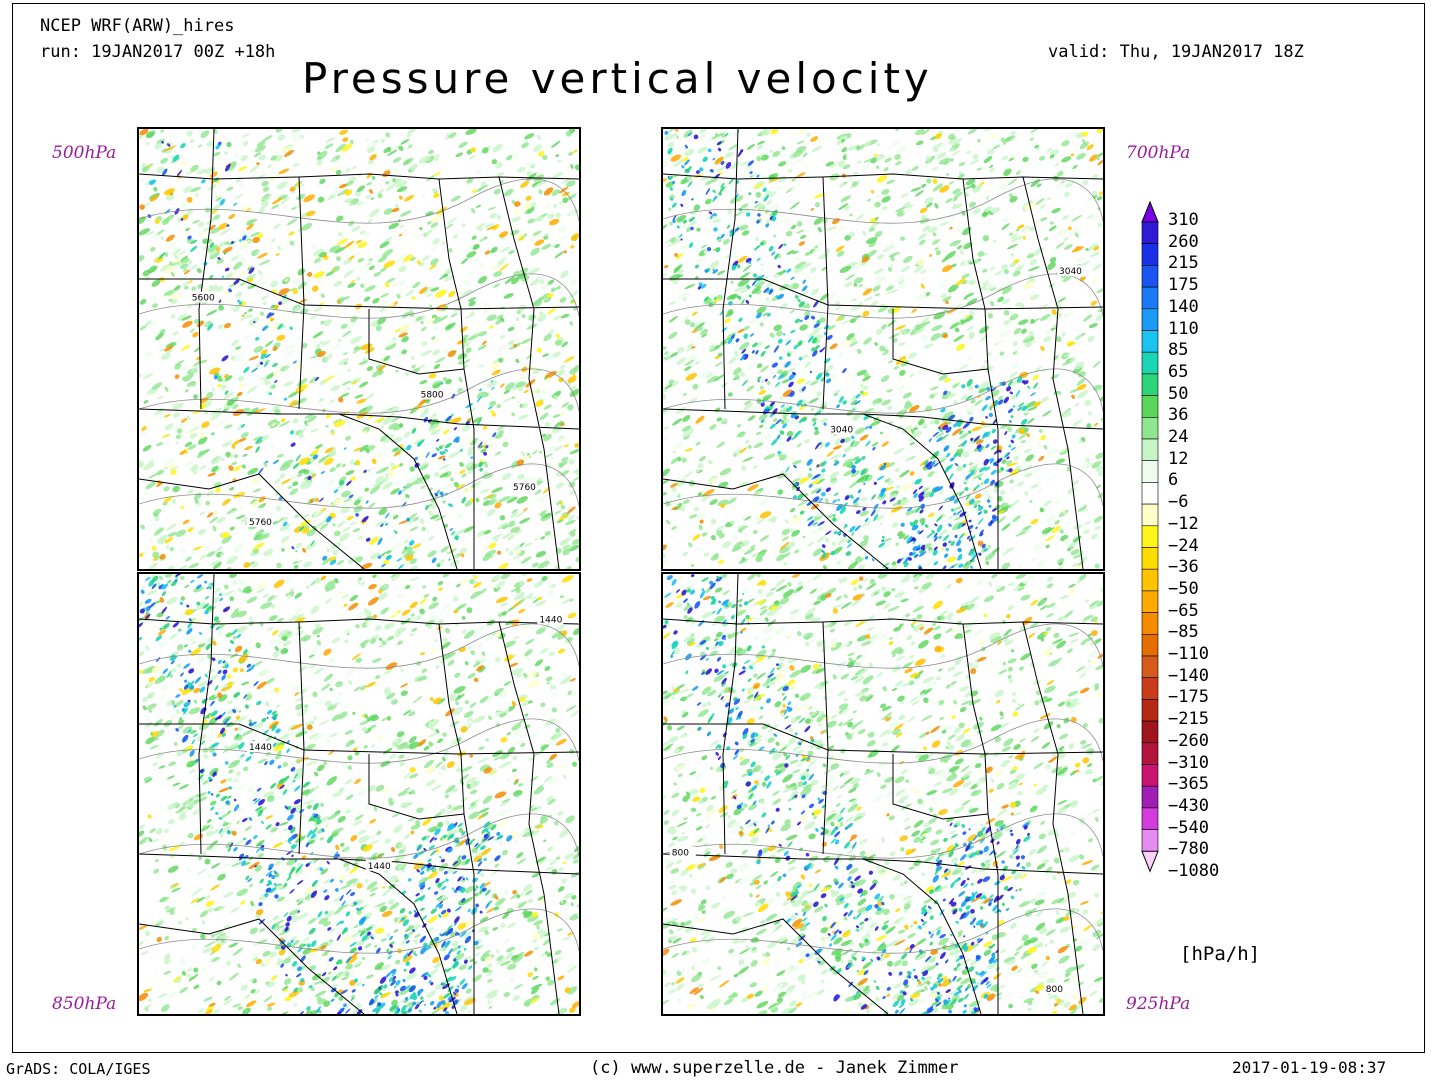  Describe the element at coordinates (1178, 393) in the screenshot. I see `legend-label: 50` at that location.